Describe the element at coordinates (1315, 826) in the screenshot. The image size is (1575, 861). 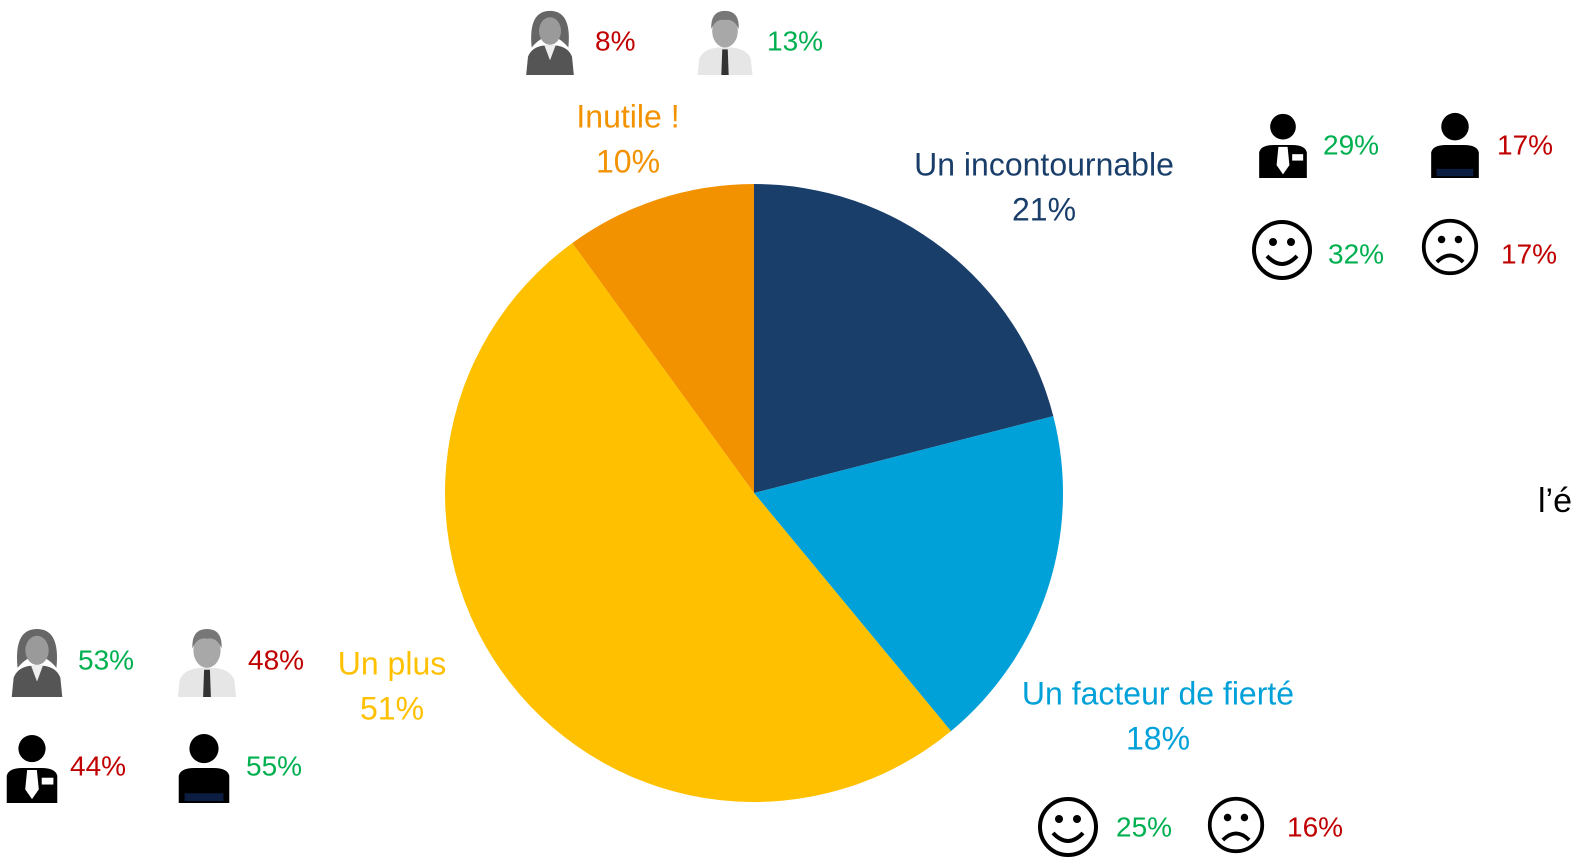
I see `annotation: 16%` at that location.